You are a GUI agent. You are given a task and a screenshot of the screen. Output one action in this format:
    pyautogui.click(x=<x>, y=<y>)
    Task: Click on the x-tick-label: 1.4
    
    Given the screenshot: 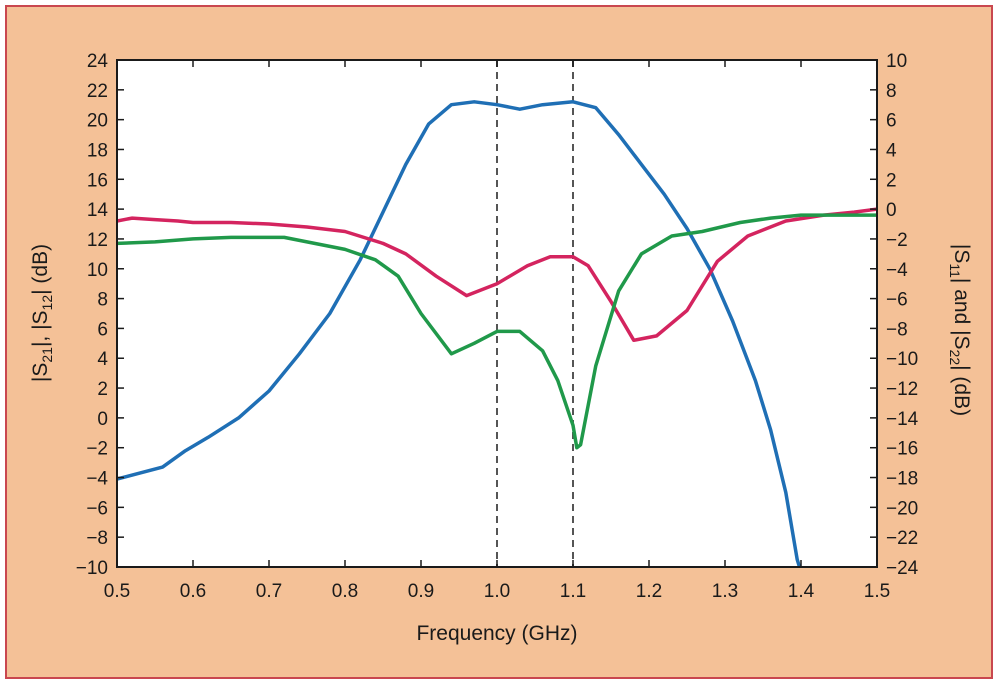 What is the action you would take?
    pyautogui.click(x=801, y=591)
    